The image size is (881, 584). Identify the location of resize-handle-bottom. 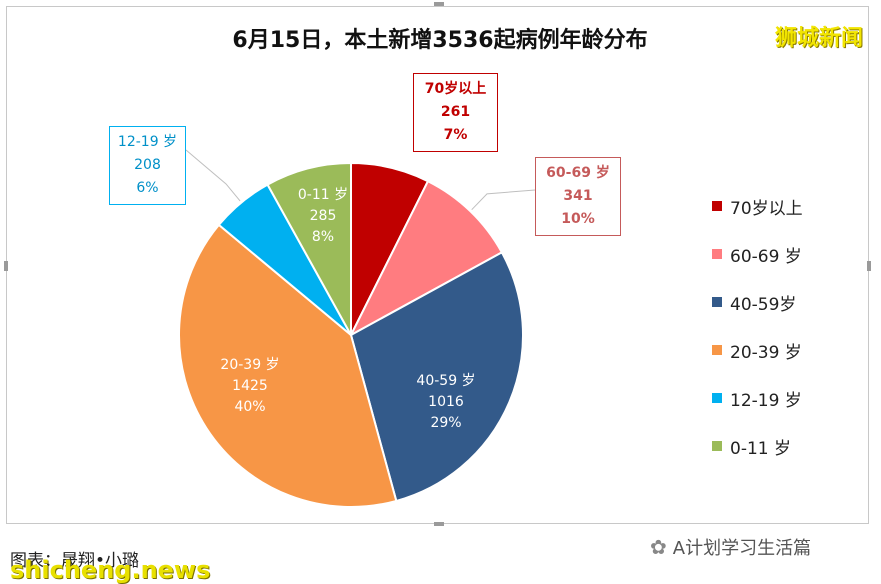
(439, 524).